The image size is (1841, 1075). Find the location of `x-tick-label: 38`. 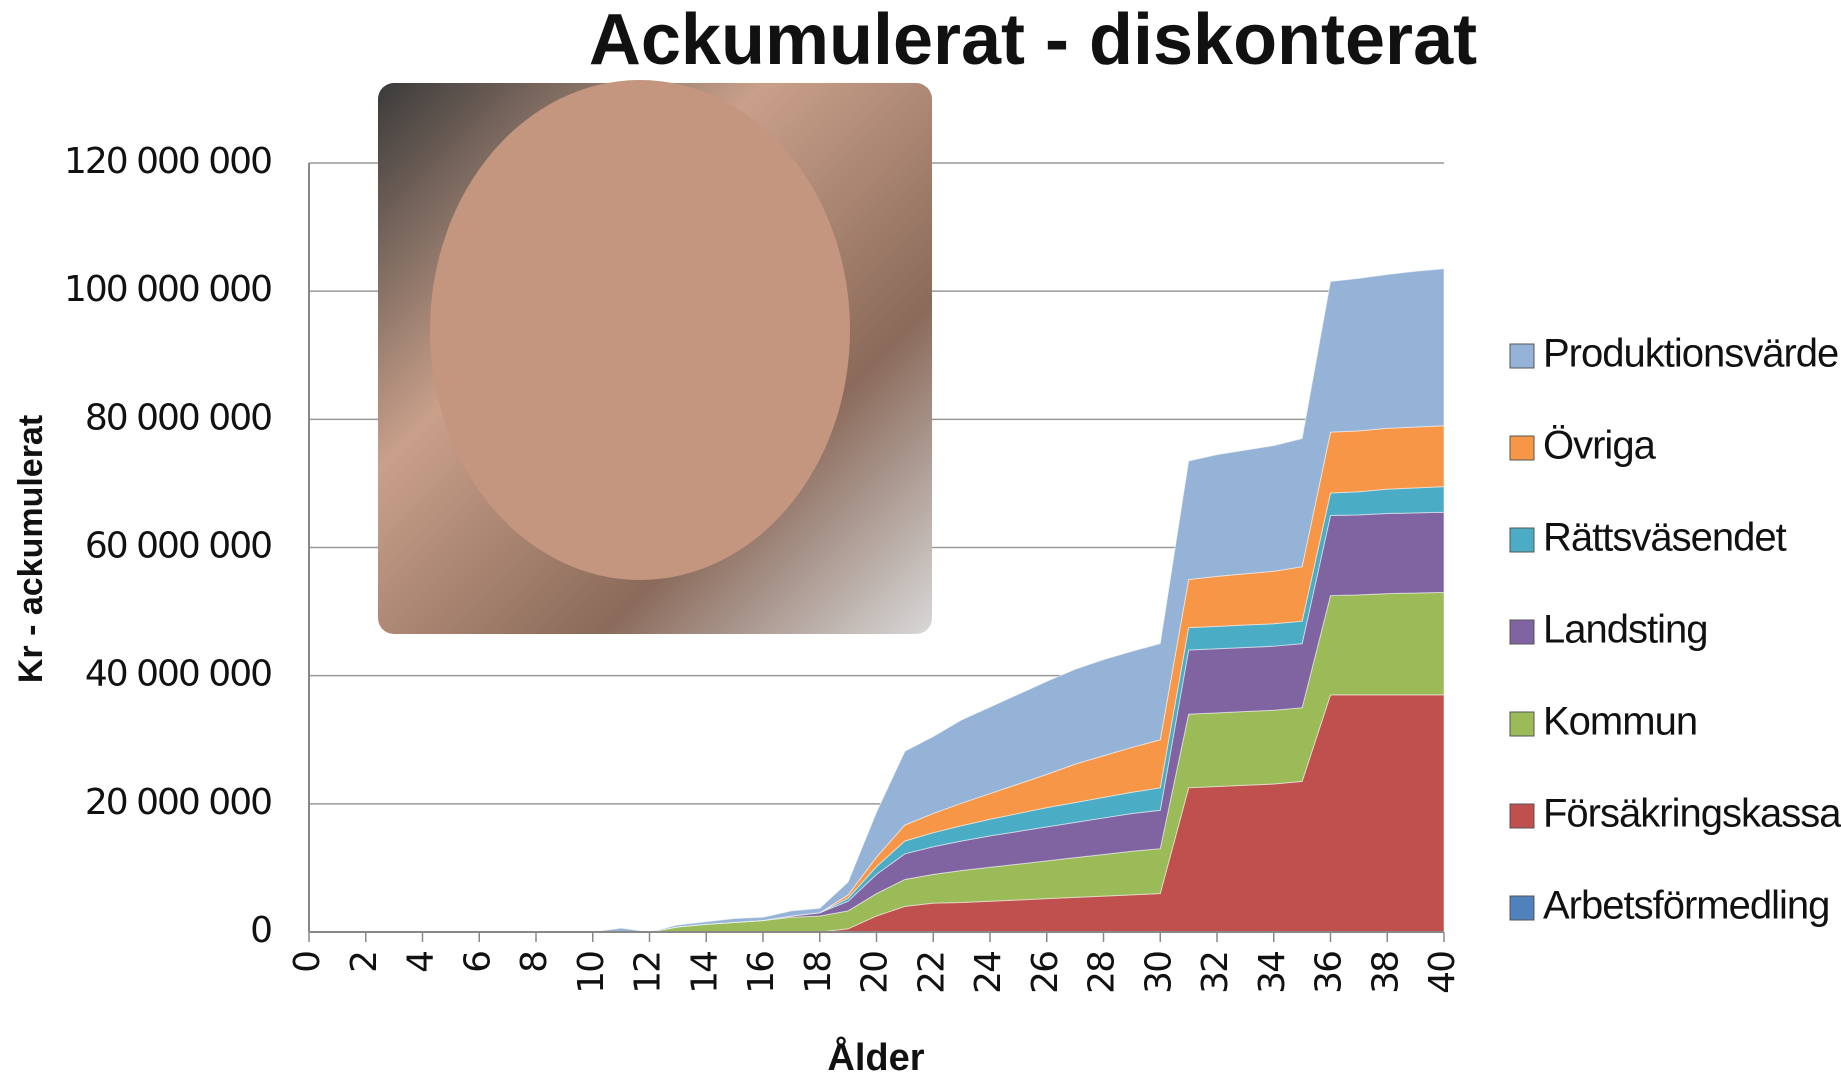

x-tick-label: 38 is located at coordinates (1385, 973).